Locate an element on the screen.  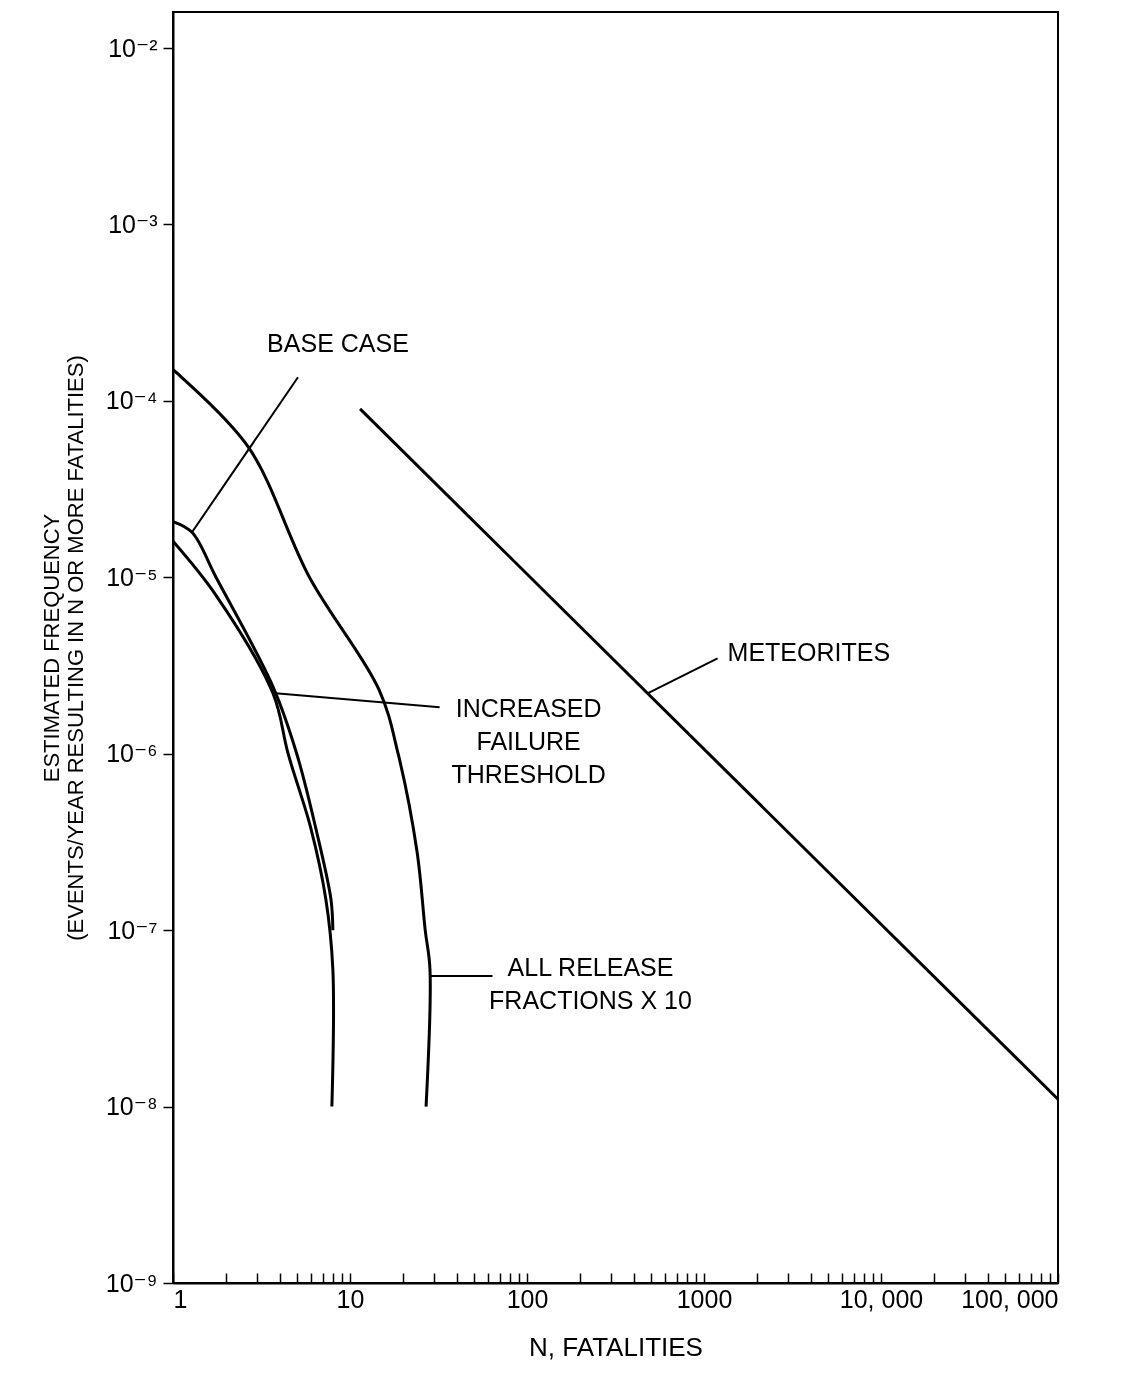
y-tick-label: 10⁻⁴ is located at coordinates (131, 400).